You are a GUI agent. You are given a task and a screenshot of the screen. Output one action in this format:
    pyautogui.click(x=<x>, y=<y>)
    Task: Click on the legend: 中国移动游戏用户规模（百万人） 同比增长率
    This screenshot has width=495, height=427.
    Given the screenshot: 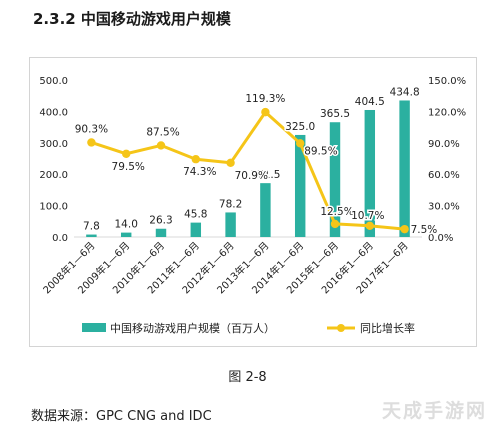 What is the action you would take?
    pyautogui.click(x=248, y=328)
    